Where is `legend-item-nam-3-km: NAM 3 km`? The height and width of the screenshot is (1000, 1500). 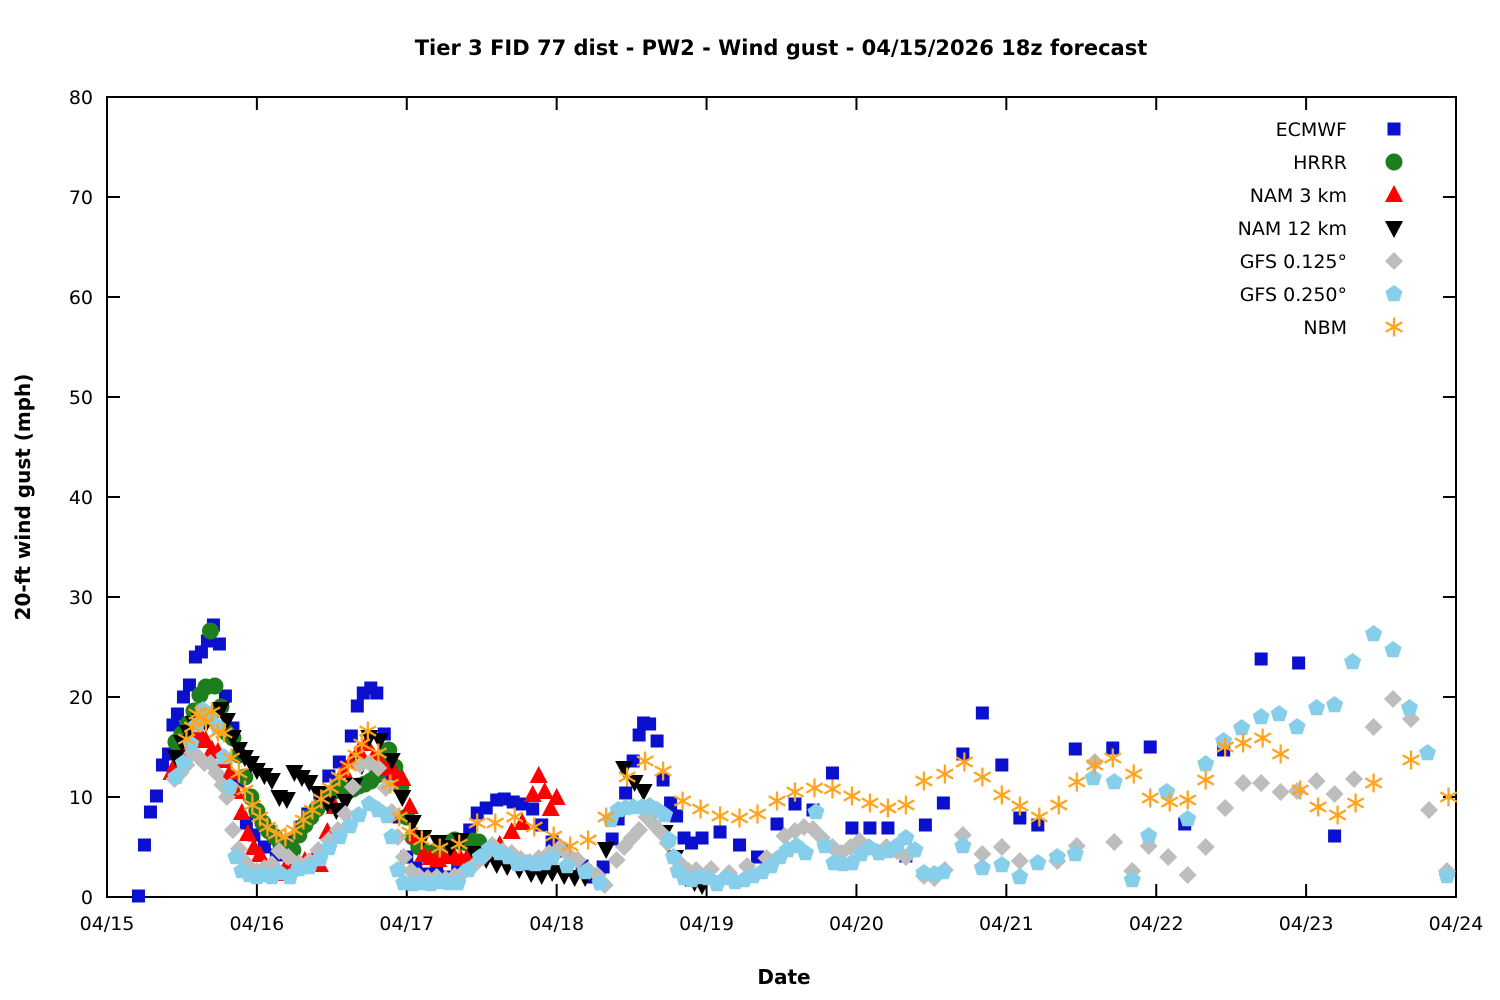 legend-item-nam-3-km: NAM 3 km is located at coordinates (1326, 196).